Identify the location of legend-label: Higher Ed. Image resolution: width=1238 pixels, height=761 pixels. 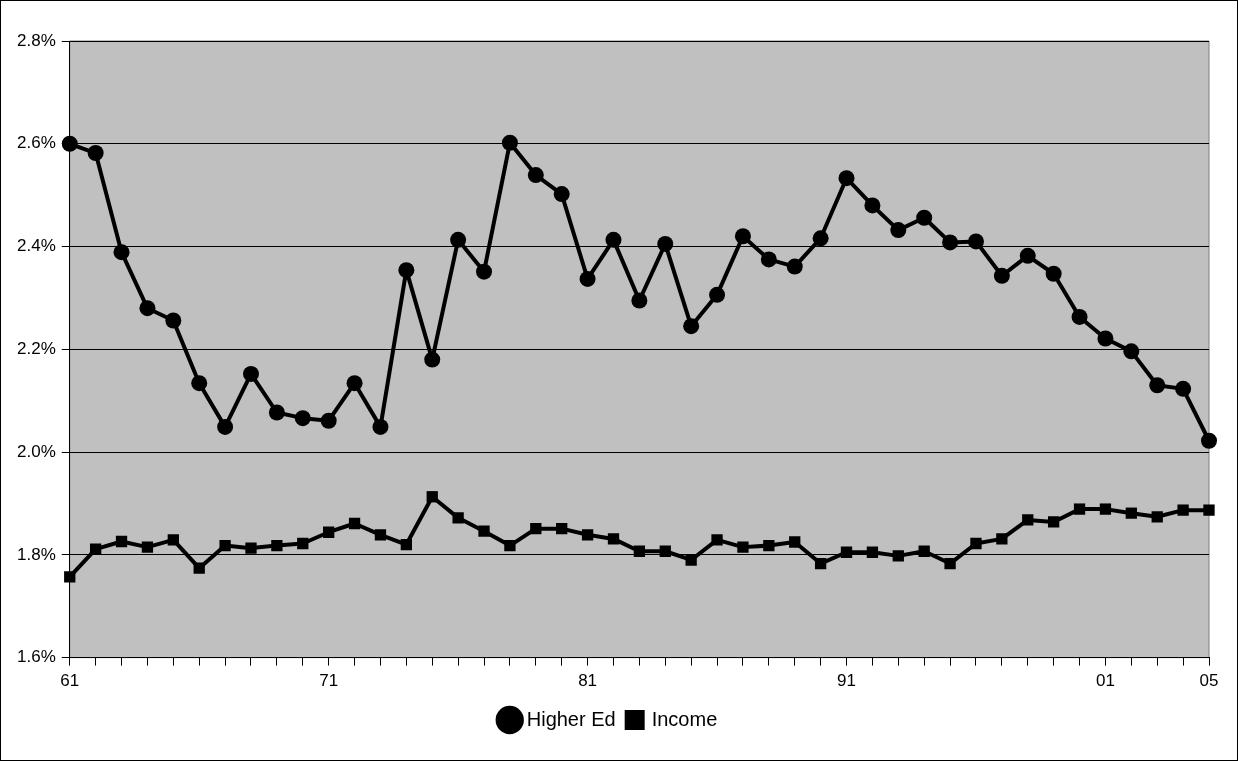
(571, 718).